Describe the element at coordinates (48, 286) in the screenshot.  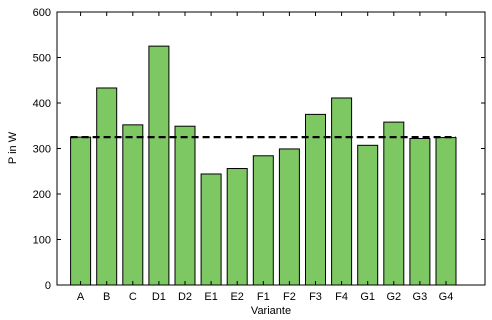
I see `y-tick-label: 0` at that location.